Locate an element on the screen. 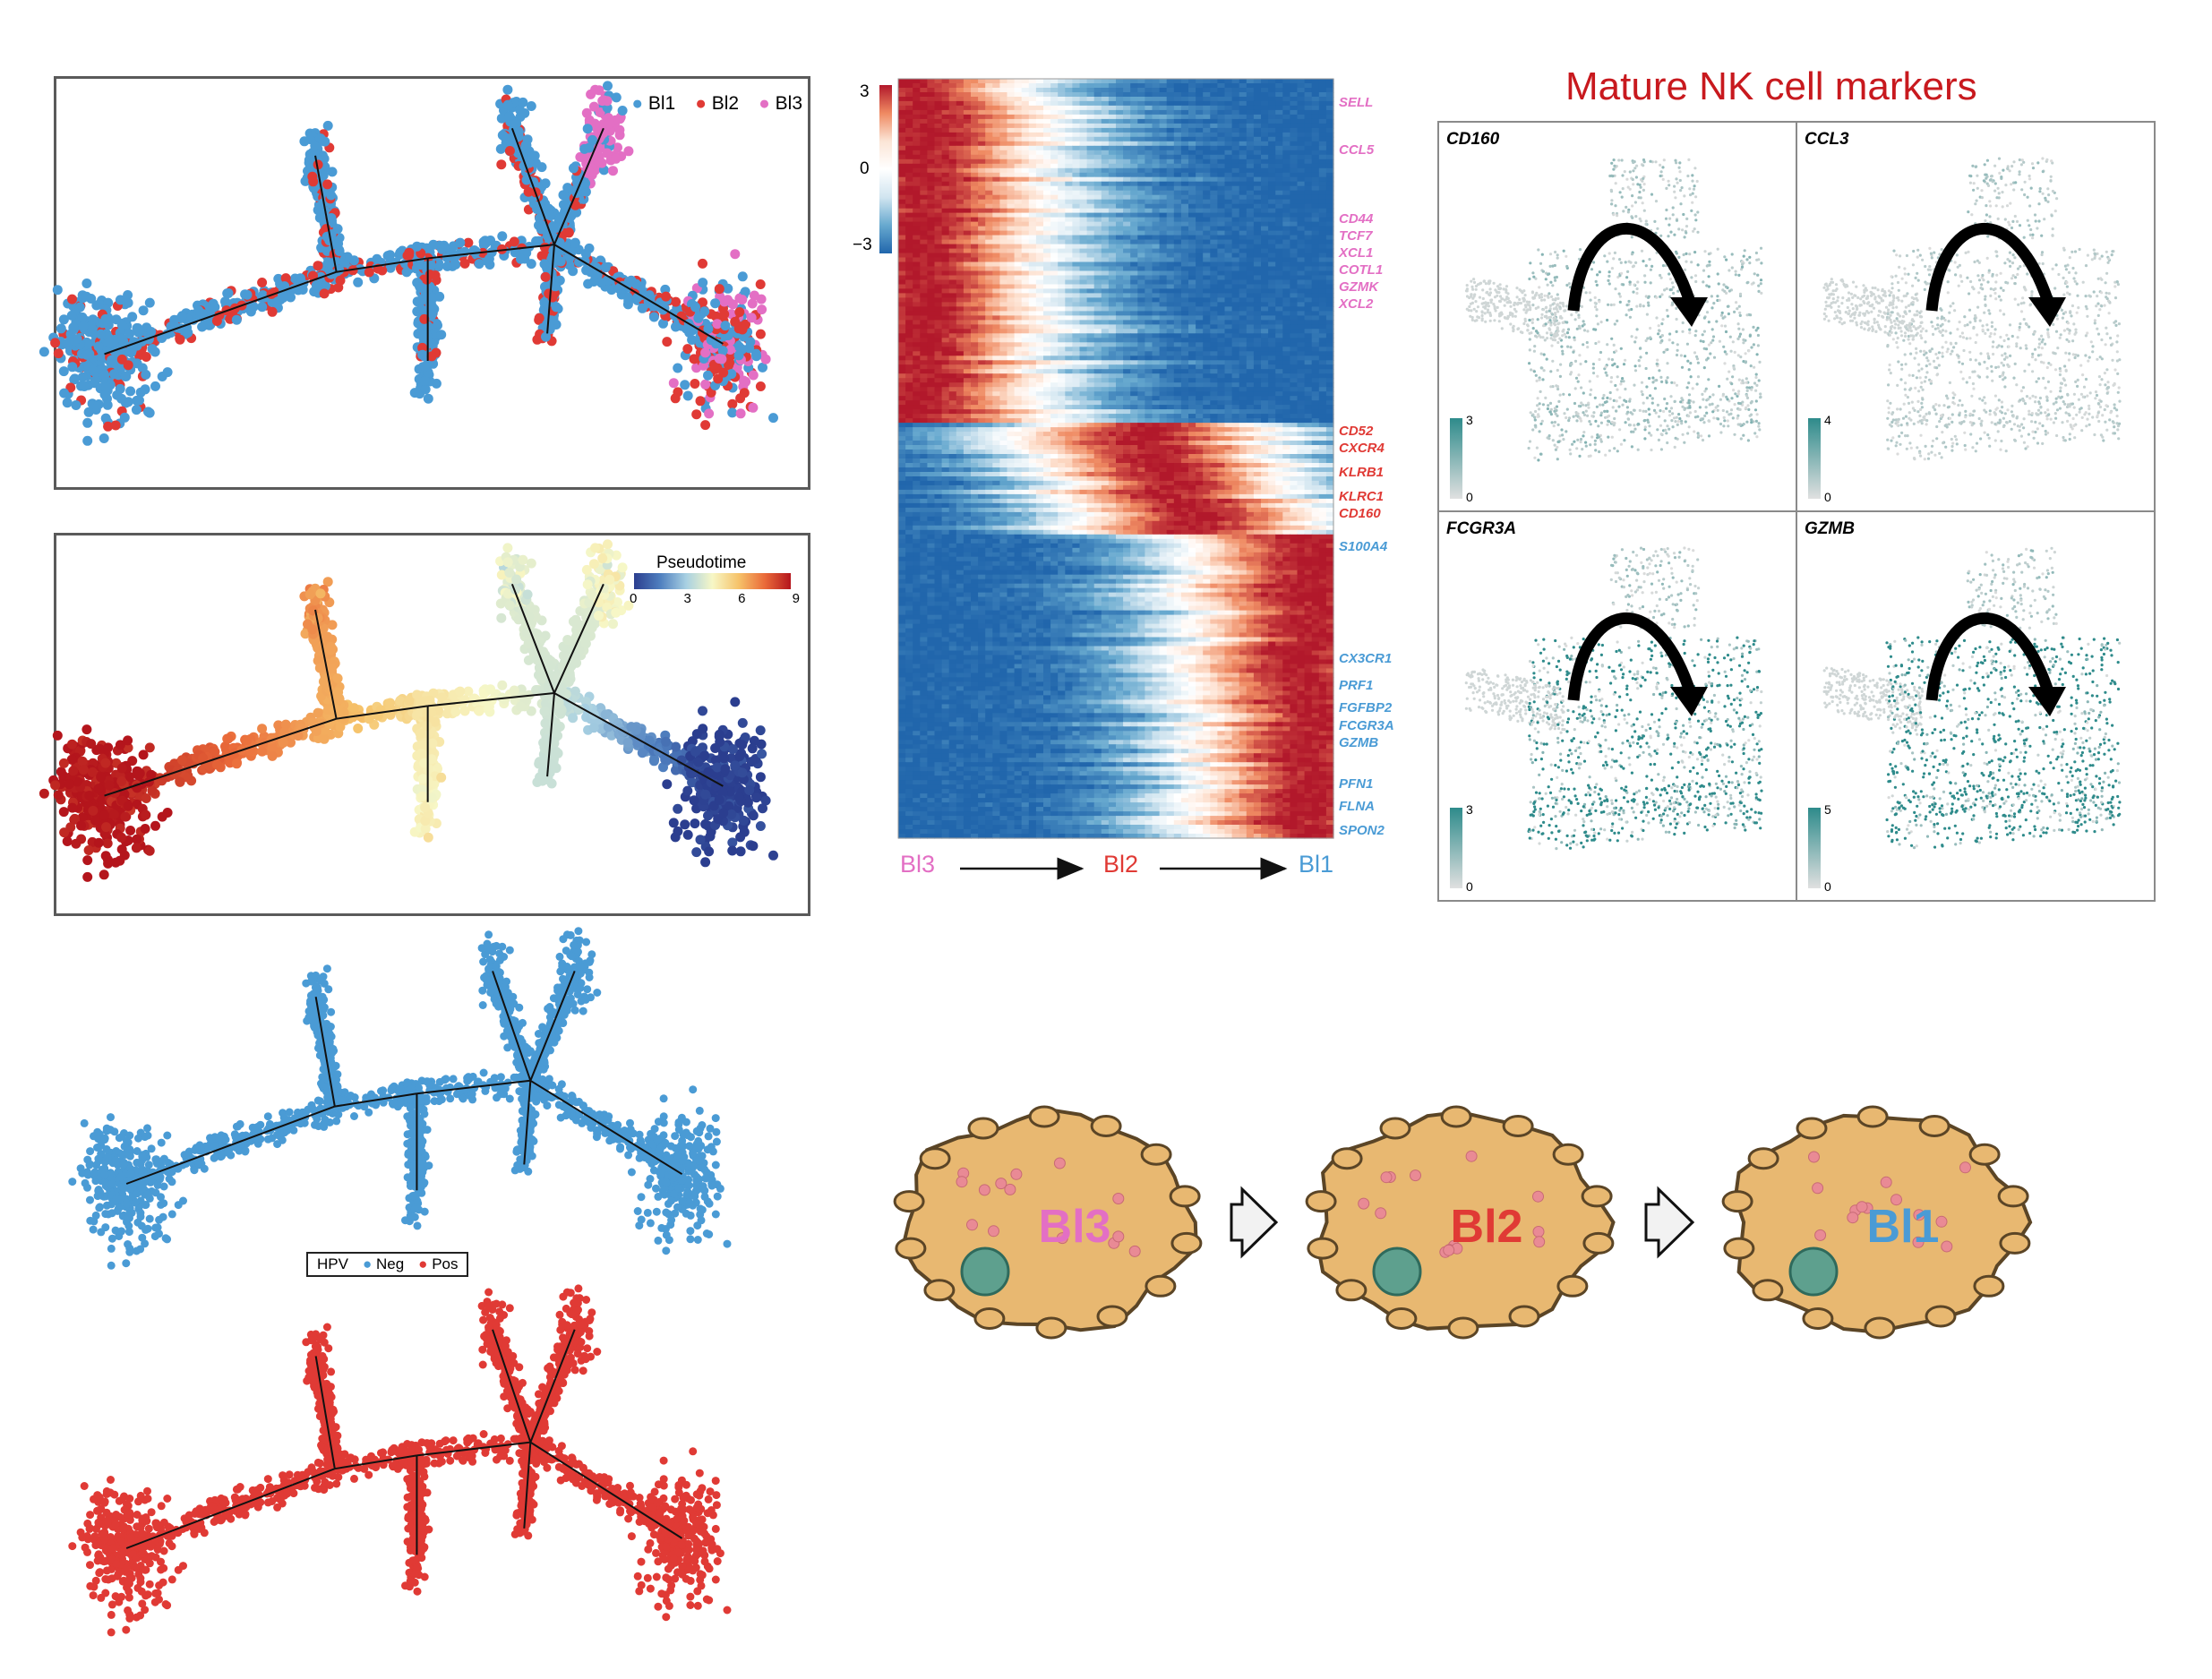  trajectory-edge is located at coordinates (638, 739).